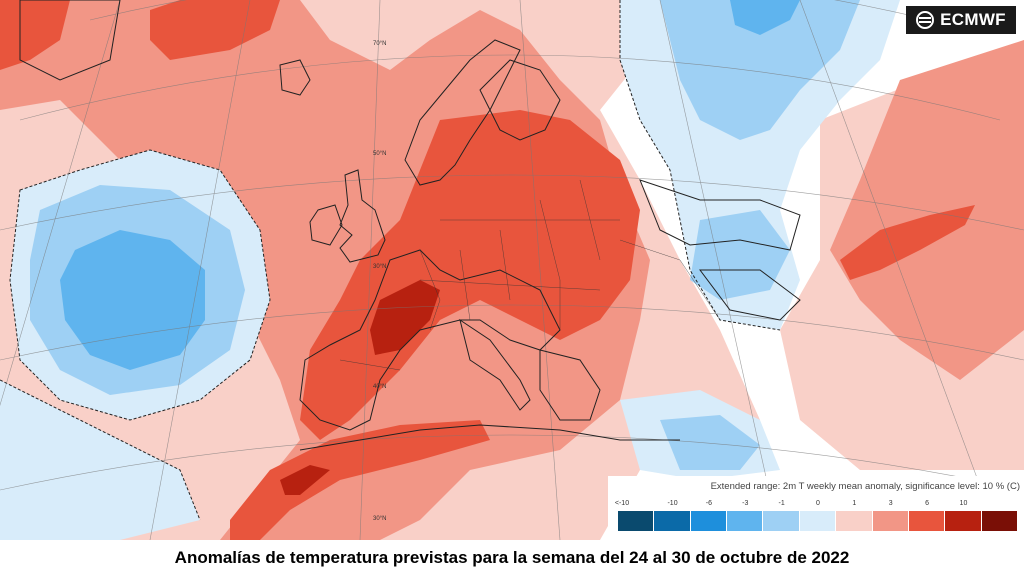  I want to click on legend-tick-label: <-10, so click(622, 503).